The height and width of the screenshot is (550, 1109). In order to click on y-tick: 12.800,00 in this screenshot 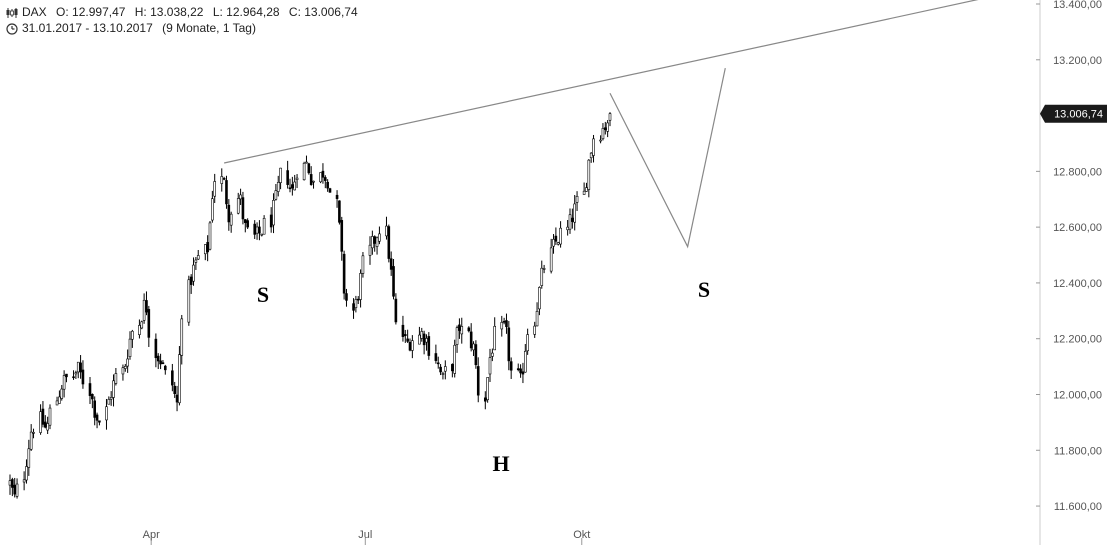, I will do `click(1069, 172)`.